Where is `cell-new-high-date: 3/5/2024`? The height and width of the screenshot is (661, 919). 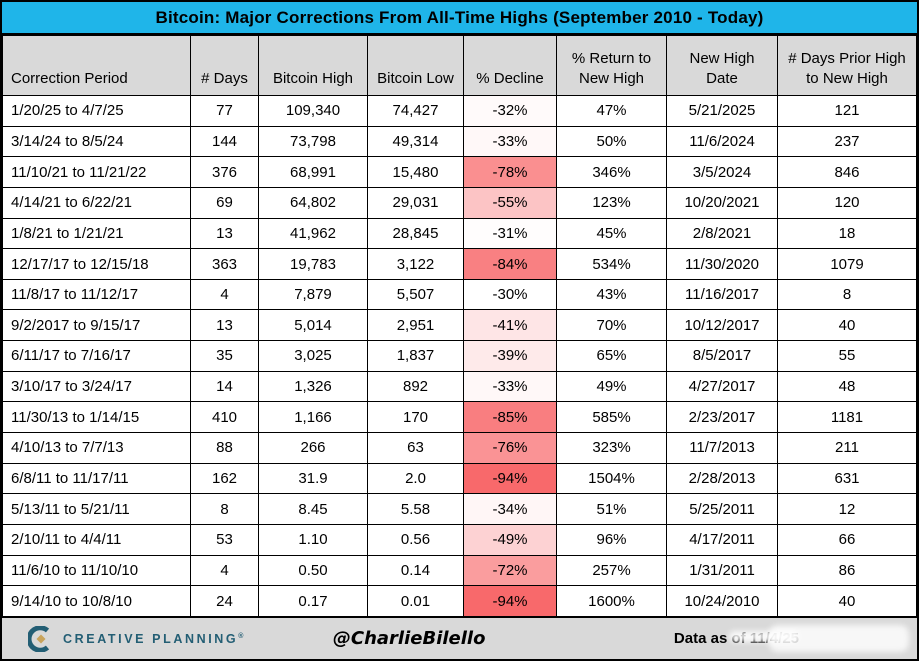 cell-new-high-date: 3/5/2024 is located at coordinates (722, 172).